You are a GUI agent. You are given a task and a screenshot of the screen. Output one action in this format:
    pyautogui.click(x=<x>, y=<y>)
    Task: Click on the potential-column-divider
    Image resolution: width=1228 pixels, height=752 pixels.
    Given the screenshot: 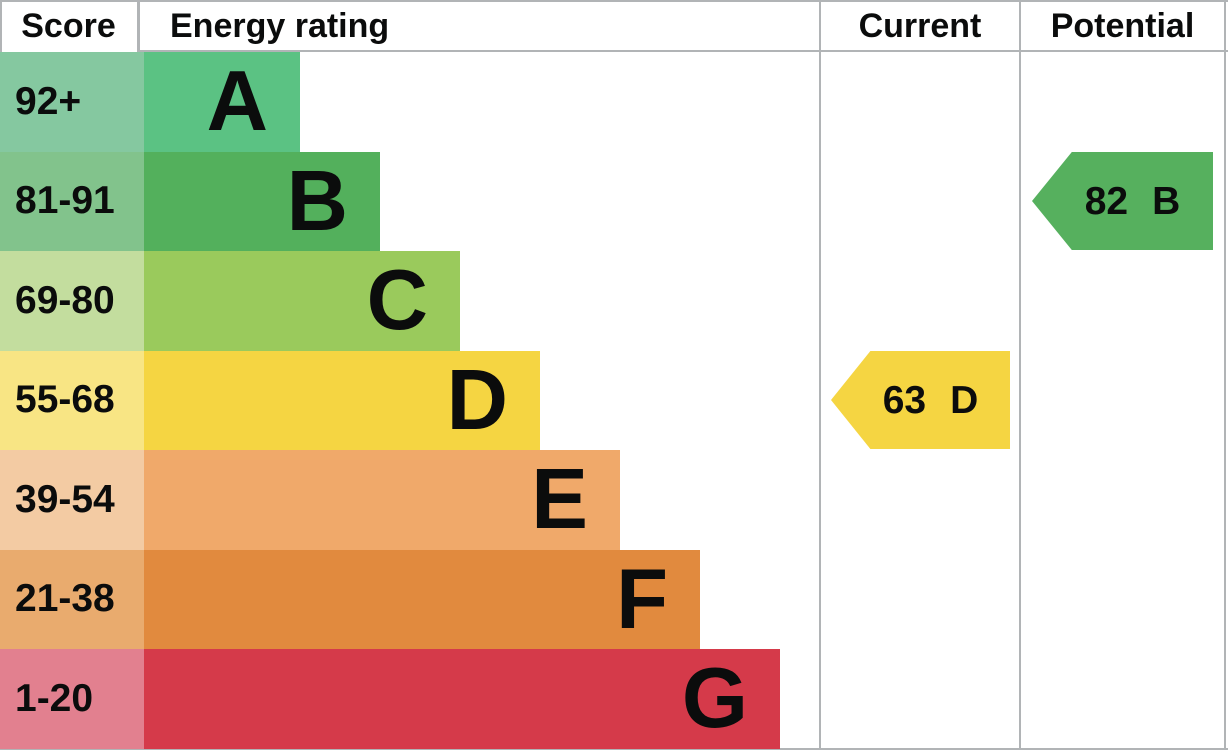 What is the action you would take?
    pyautogui.click(x=1020, y=375)
    